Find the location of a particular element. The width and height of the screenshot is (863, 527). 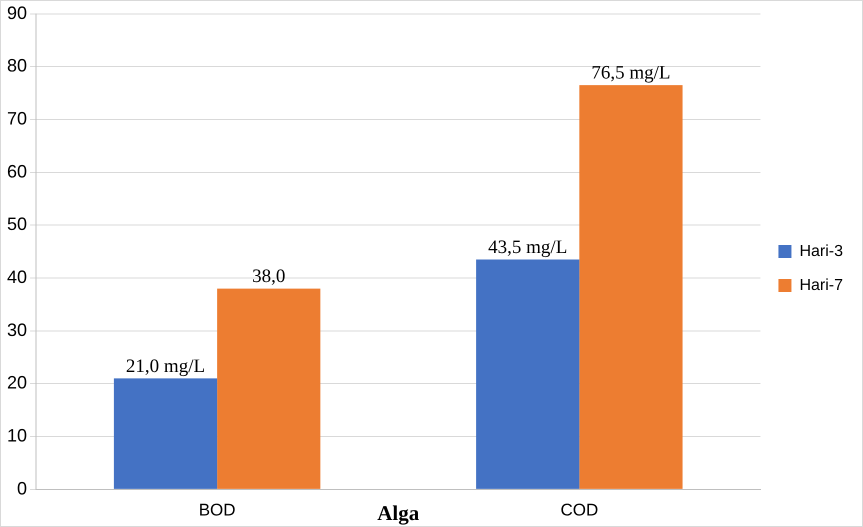

y-tick-label: 90 is located at coordinates (17, 12).